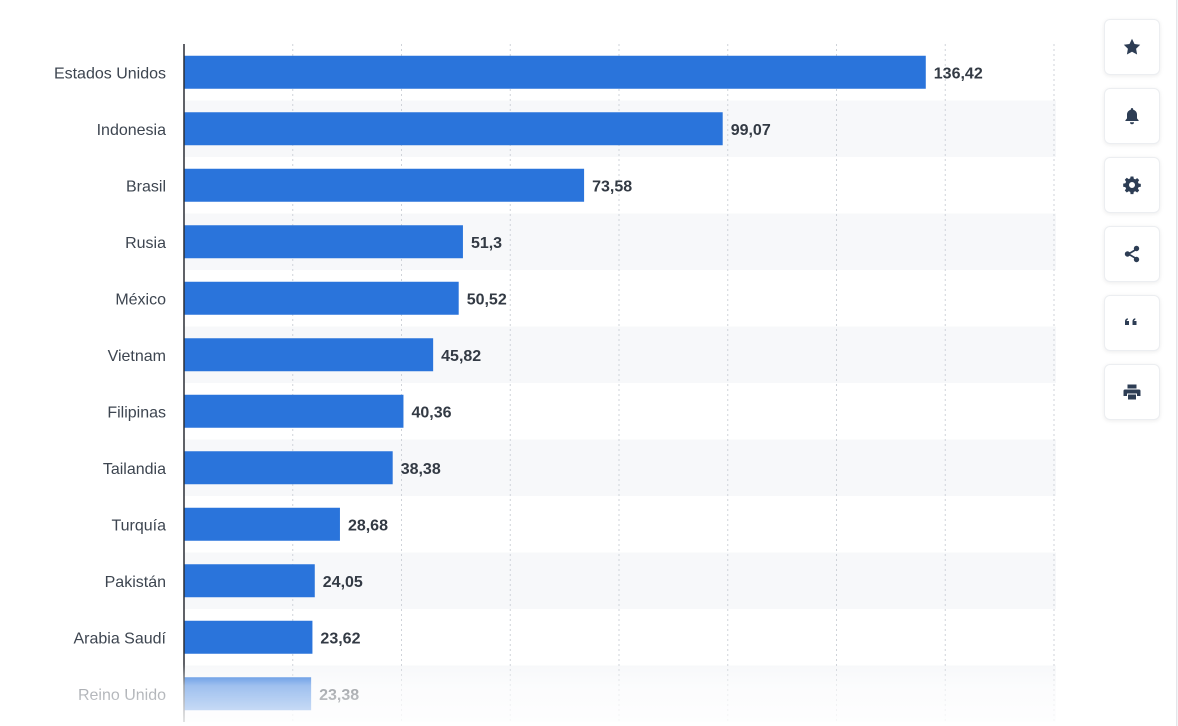  I want to click on category-label: Estados Unidos, so click(110, 73).